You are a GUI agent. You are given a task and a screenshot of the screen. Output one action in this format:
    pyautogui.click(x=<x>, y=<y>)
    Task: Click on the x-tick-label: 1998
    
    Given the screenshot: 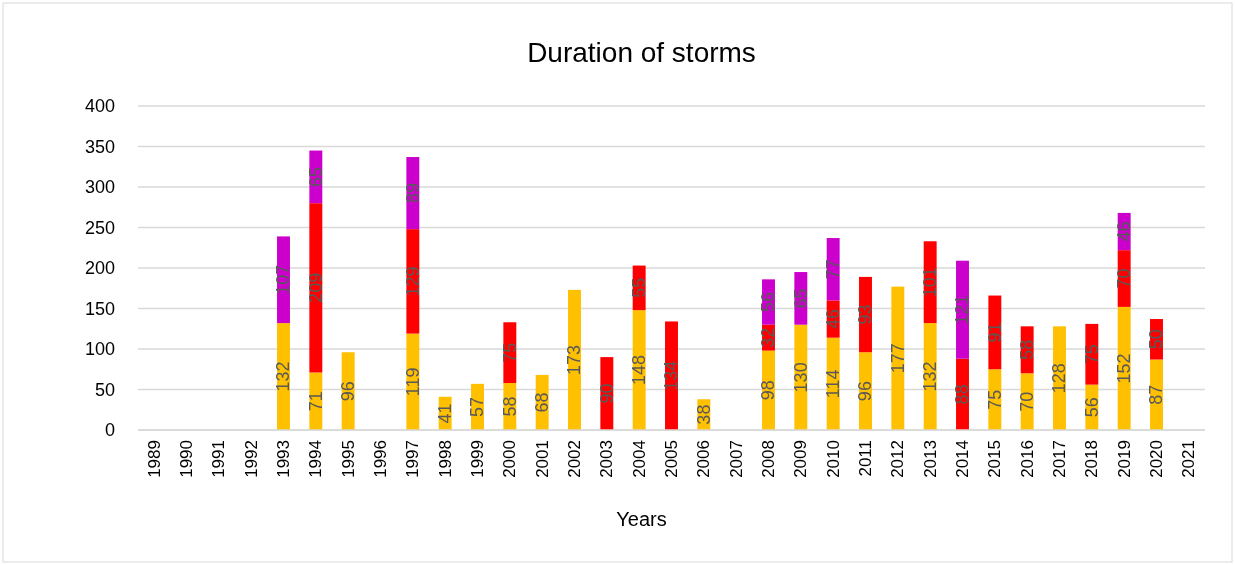 What is the action you would take?
    pyautogui.click(x=445, y=459)
    